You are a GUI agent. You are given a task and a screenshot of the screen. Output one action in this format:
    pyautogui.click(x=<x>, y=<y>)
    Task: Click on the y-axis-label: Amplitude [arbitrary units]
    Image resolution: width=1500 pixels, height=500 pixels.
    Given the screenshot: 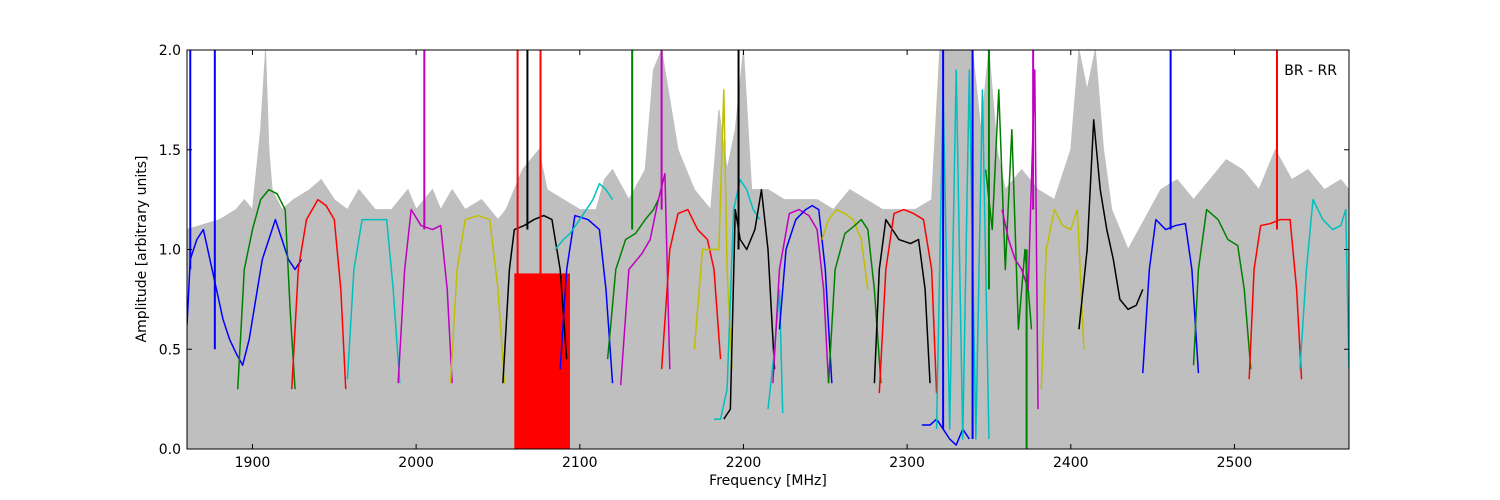 What is the action you would take?
    pyautogui.click(x=142, y=249)
    